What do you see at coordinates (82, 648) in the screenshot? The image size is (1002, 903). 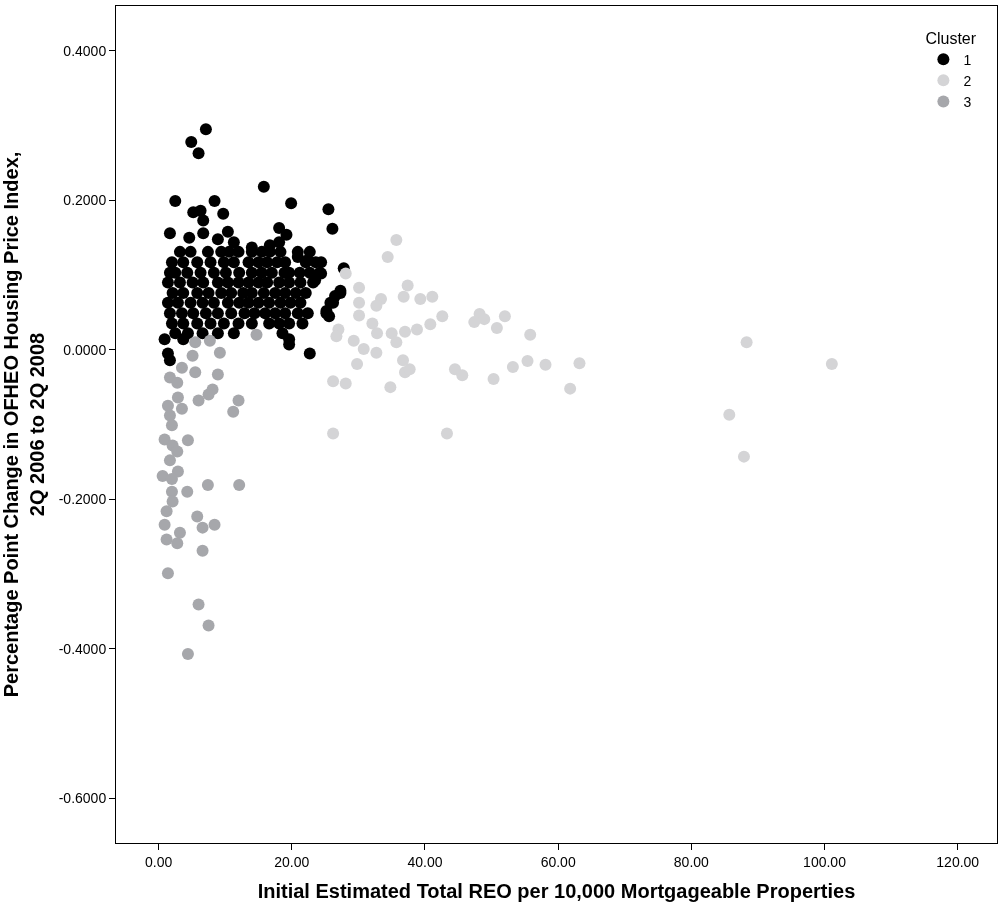 I see `y-tick-label: -0.4000` at bounding box center [82, 648].